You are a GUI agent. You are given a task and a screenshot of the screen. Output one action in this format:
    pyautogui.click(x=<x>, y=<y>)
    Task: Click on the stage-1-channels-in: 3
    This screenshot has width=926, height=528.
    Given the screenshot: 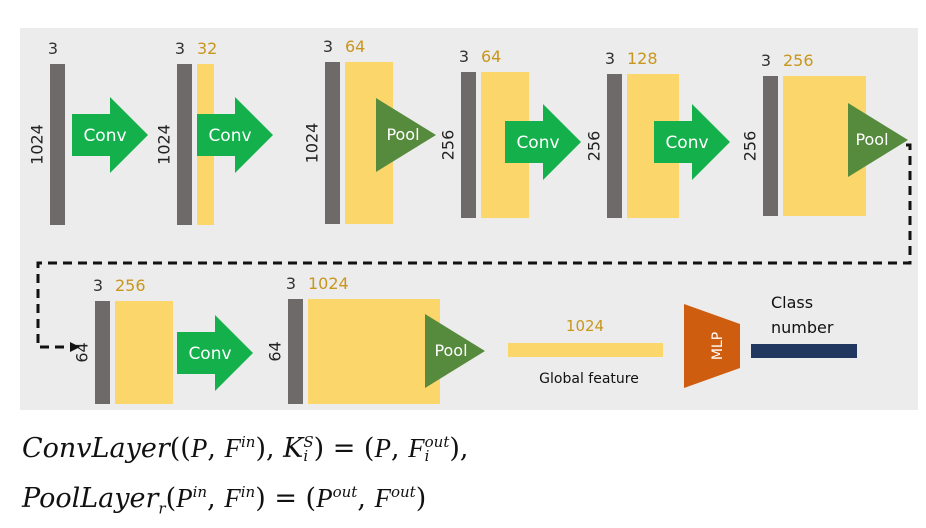 What is the action you would take?
    pyautogui.click(x=180, y=48)
    